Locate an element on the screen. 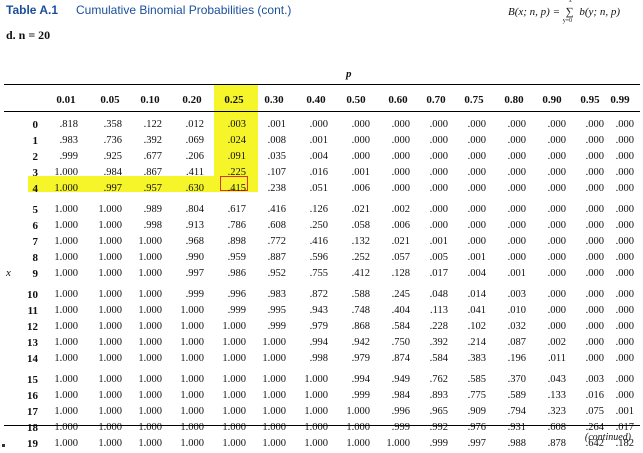  table-cell: .996 is located at coordinates (236, 294).